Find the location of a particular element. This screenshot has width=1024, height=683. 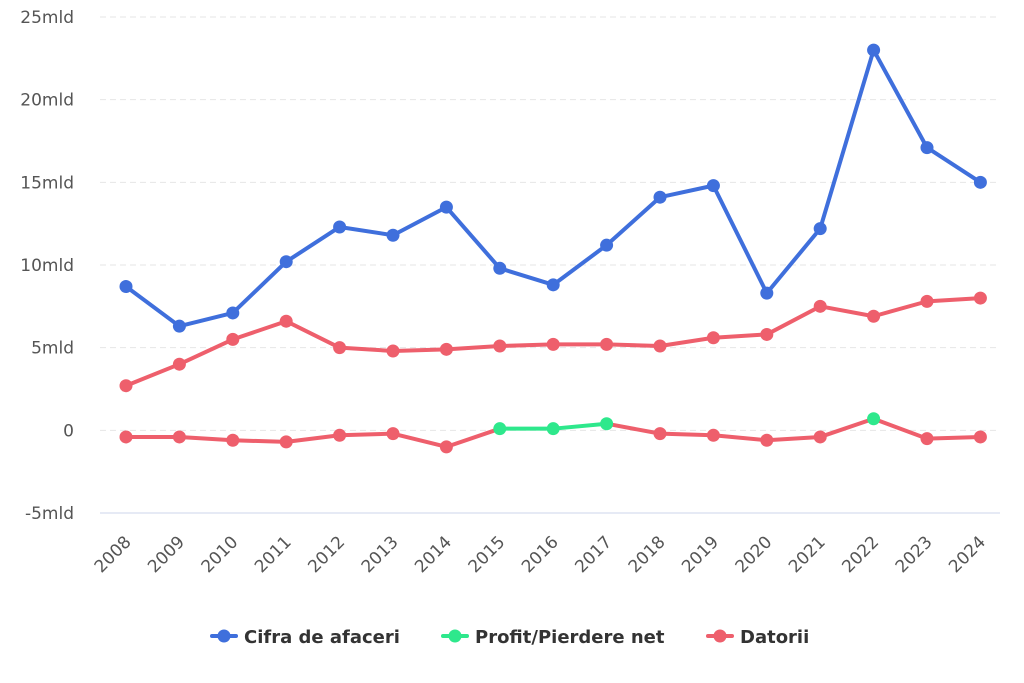

y-tick-label: 10mld is located at coordinates (47, 266).